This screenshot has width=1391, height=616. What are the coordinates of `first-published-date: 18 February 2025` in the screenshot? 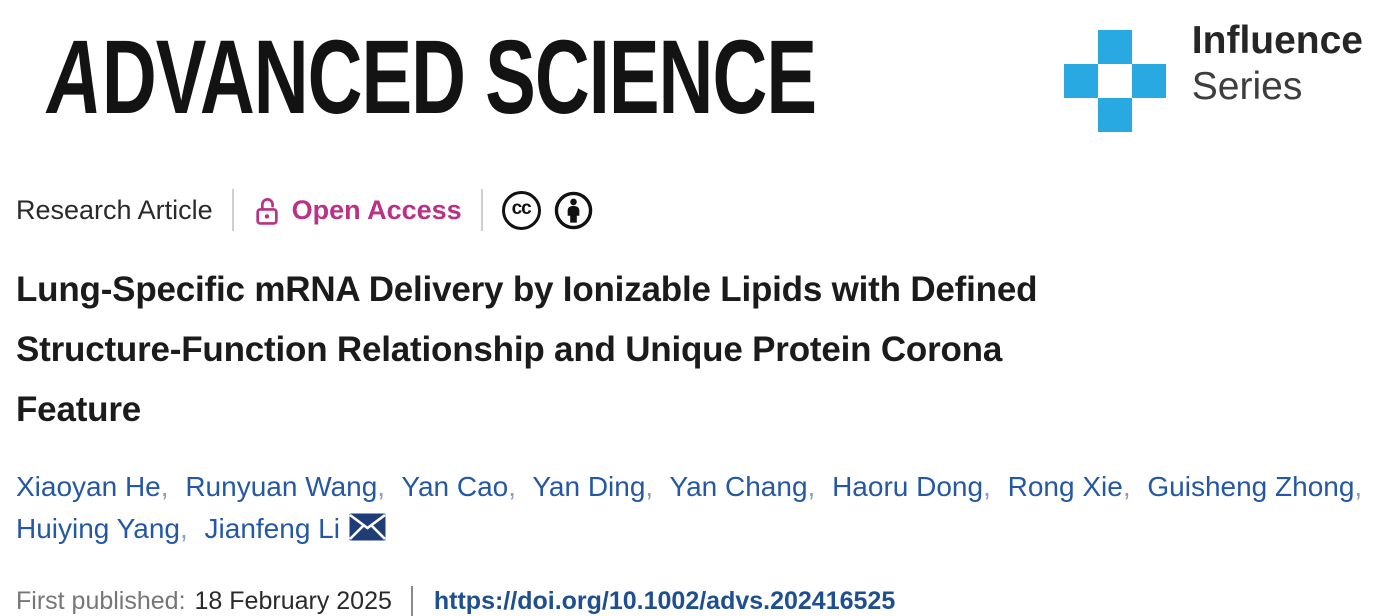 It's located at (293, 600).